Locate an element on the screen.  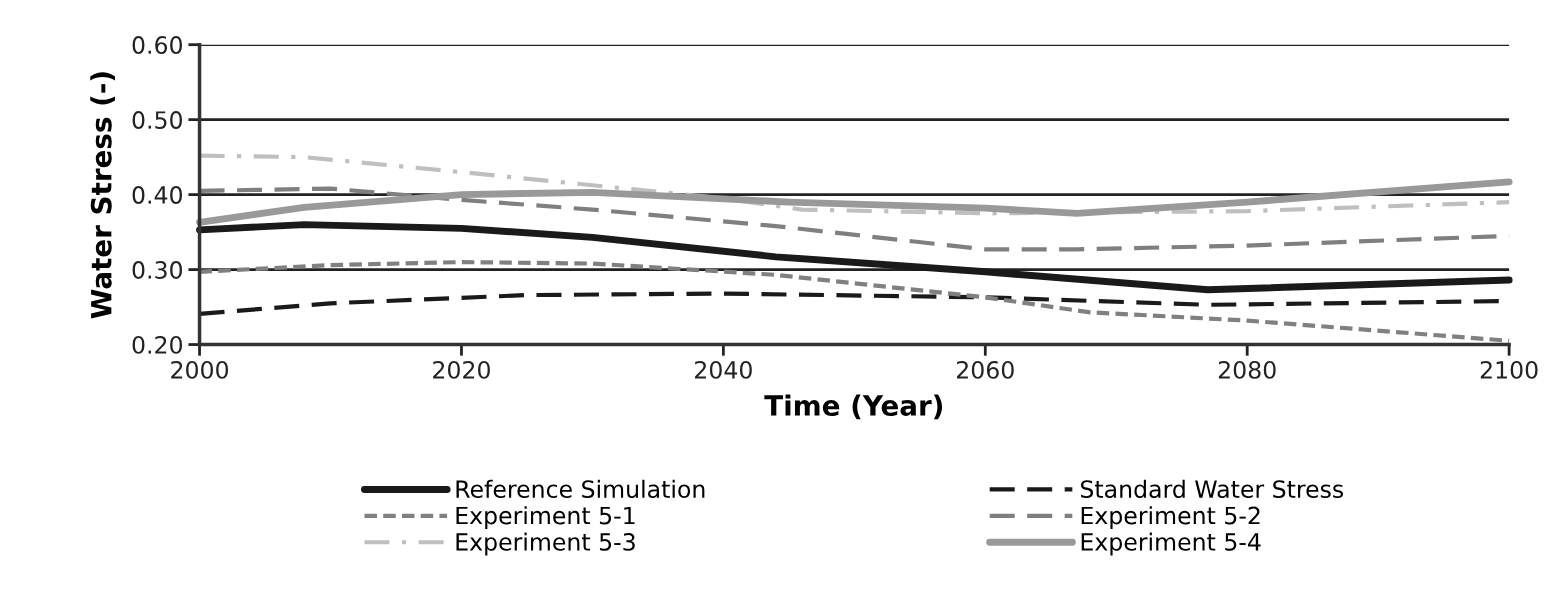
x-tick-label: 2060 is located at coordinates (985, 369).